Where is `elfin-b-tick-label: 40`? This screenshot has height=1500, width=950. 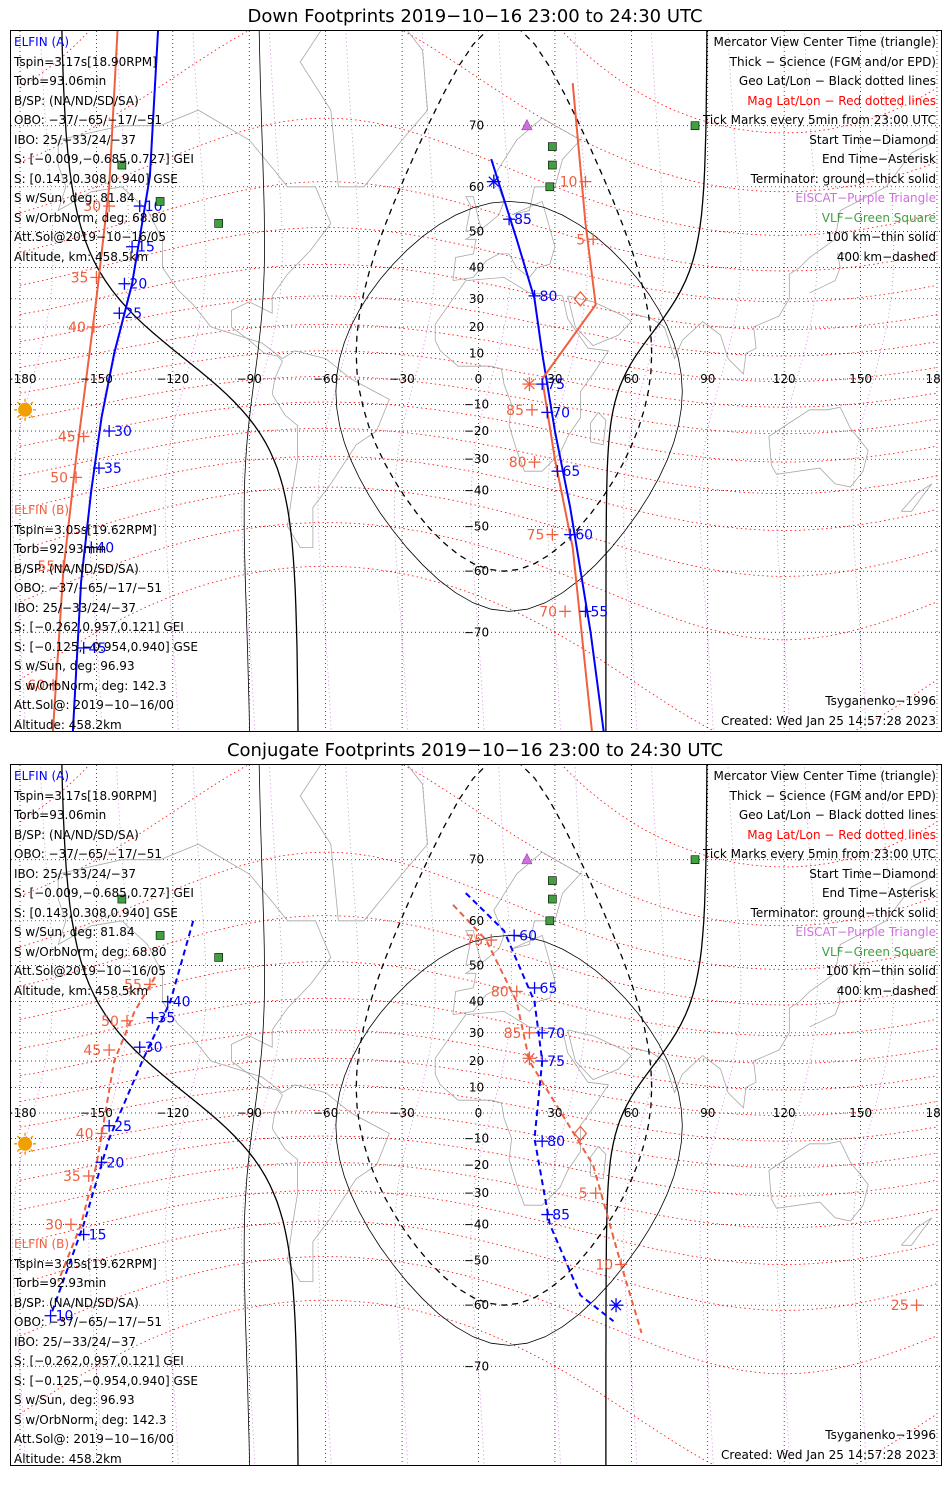 elfin-b-tick-label: 40 is located at coordinates (77, 328).